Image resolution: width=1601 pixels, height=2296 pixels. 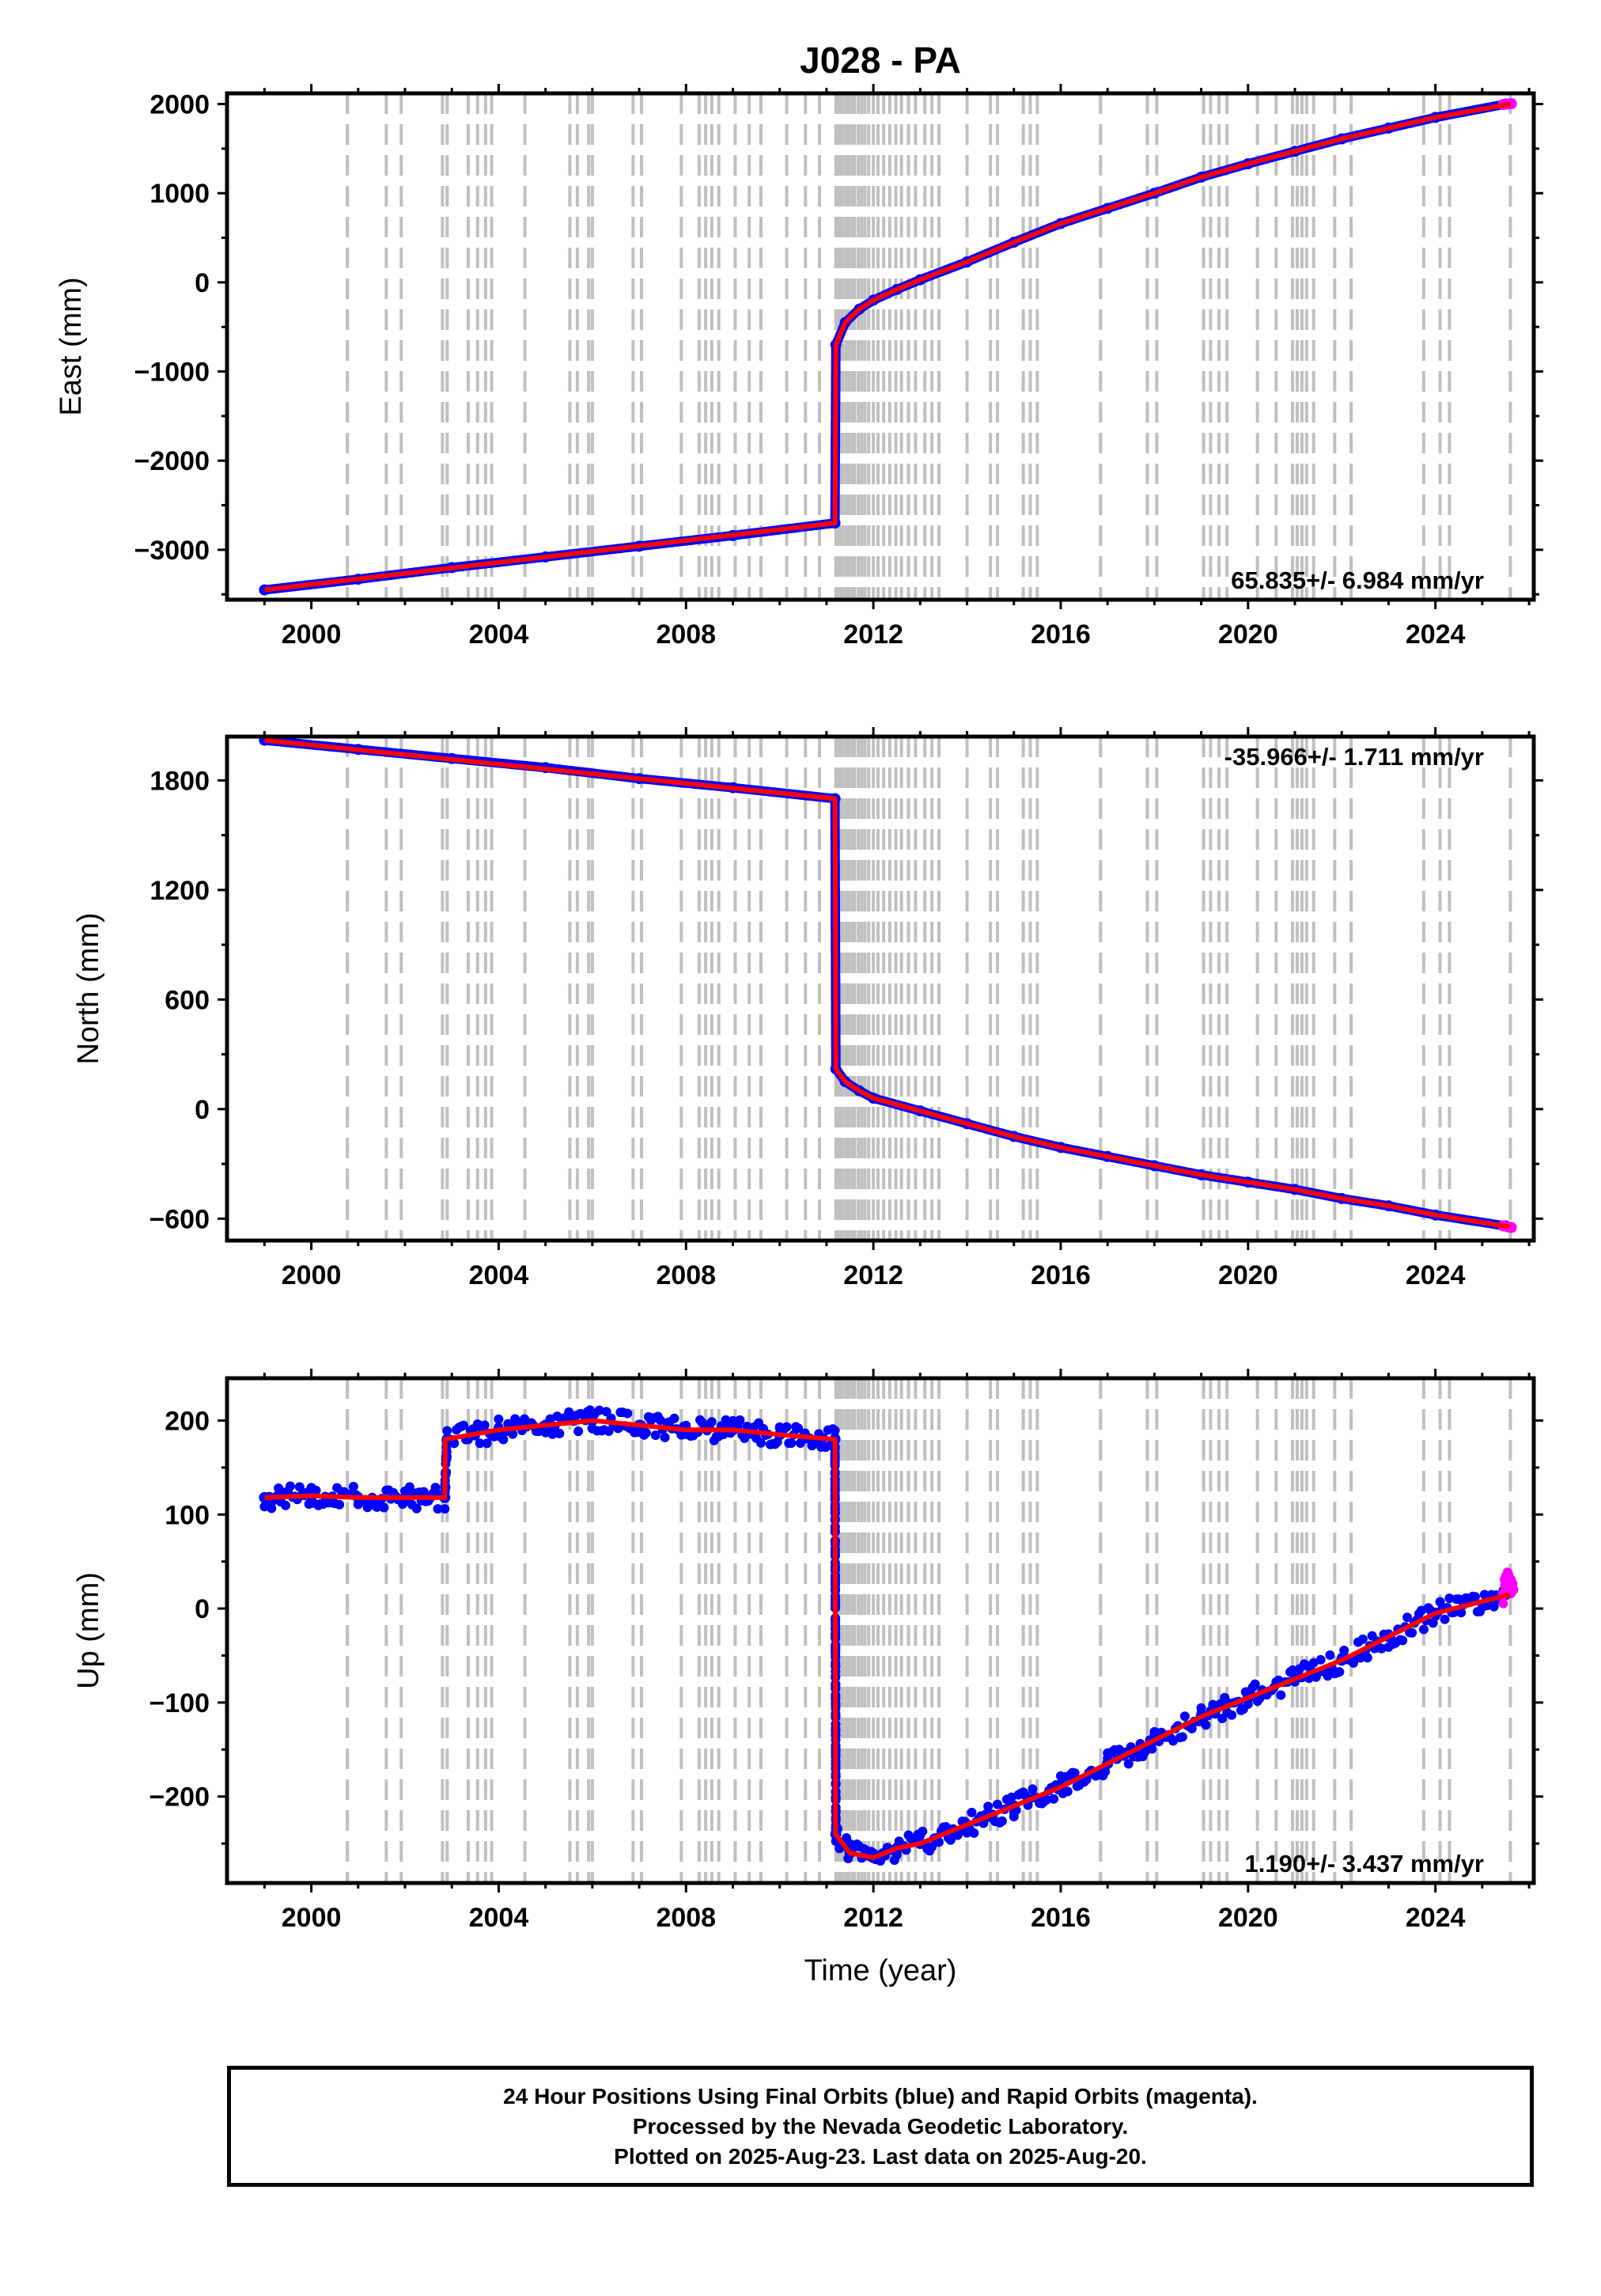 What do you see at coordinates (188, 1515) in the screenshot?
I see `y-tick-label: 100` at bounding box center [188, 1515].